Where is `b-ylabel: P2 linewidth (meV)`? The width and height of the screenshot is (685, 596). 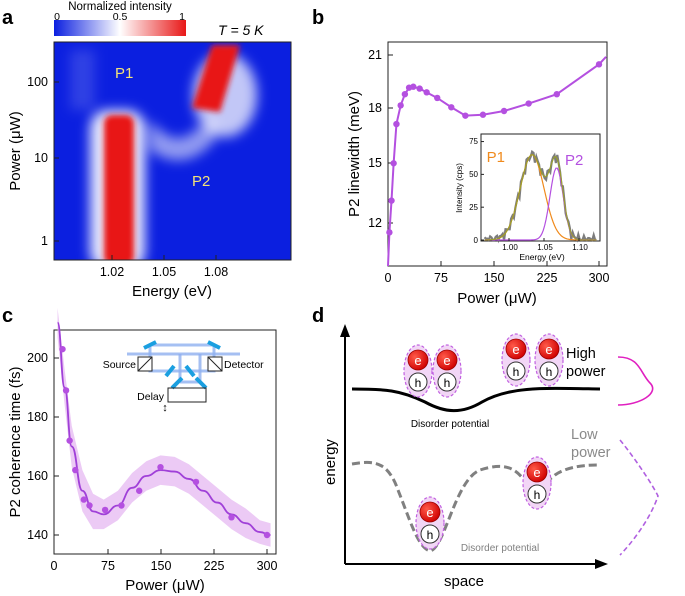 b-ylabel: P2 linewidth (meV) is located at coordinates (354, 154).